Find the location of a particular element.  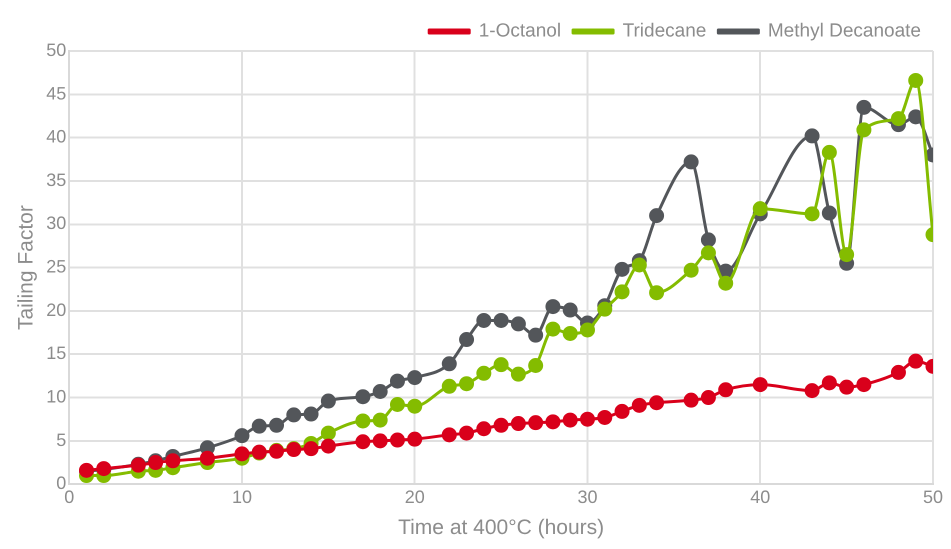

y-tick-label: 20 is located at coordinates (56, 310).